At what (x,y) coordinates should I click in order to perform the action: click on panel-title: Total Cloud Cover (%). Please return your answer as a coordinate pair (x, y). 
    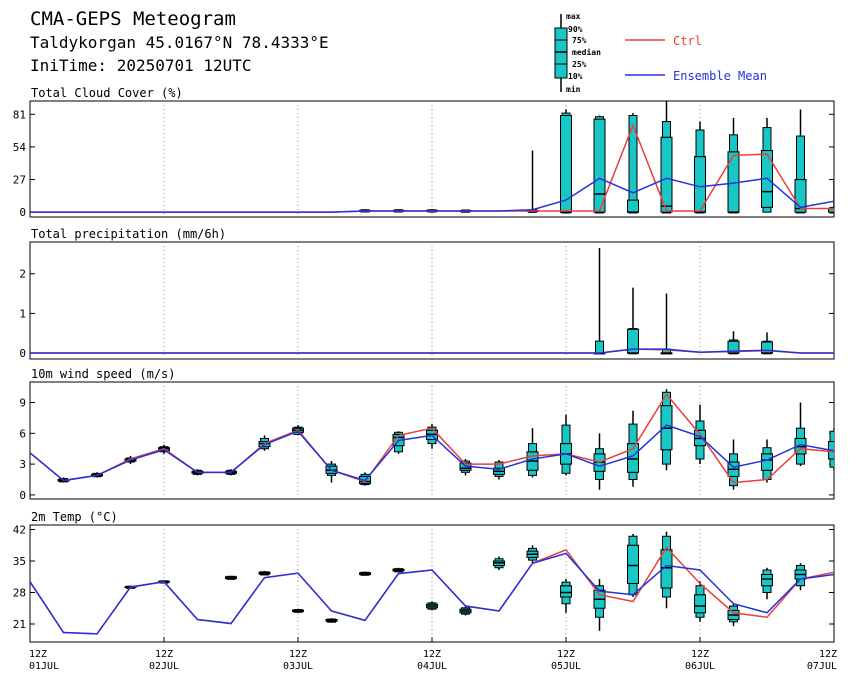
    Looking at the image, I should click on (107, 93).